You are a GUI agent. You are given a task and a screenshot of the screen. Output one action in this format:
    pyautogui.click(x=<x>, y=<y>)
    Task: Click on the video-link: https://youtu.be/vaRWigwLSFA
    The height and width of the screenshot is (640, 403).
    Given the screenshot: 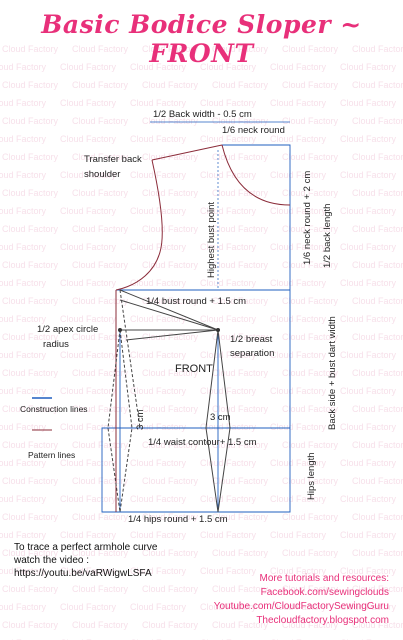 What is the action you would take?
    pyautogui.click(x=83, y=573)
    